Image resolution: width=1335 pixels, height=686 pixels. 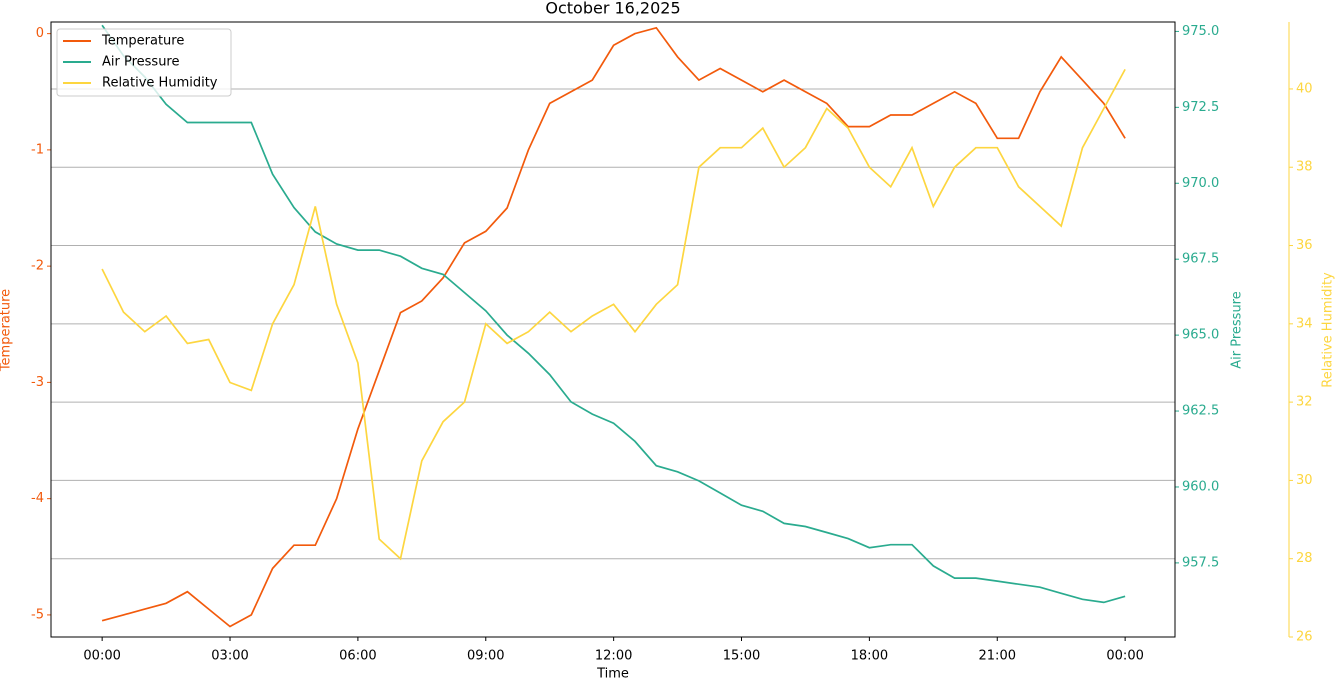 I want to click on chart-title: October 16,2025, so click(x=612, y=9).